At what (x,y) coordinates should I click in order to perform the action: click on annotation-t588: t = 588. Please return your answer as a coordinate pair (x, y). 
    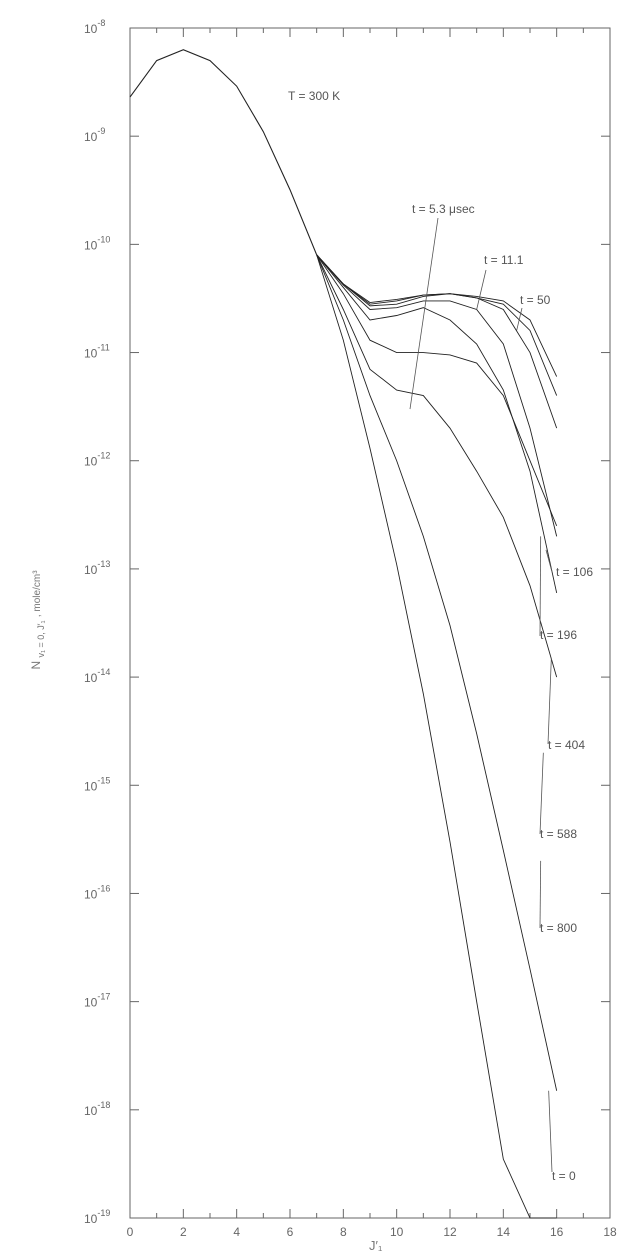
    Looking at the image, I should click on (558, 834).